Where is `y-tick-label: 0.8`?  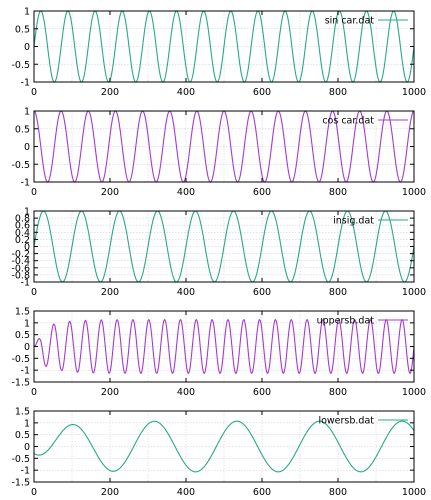 y-tick-label: 0.8 is located at coordinates (22, 219).